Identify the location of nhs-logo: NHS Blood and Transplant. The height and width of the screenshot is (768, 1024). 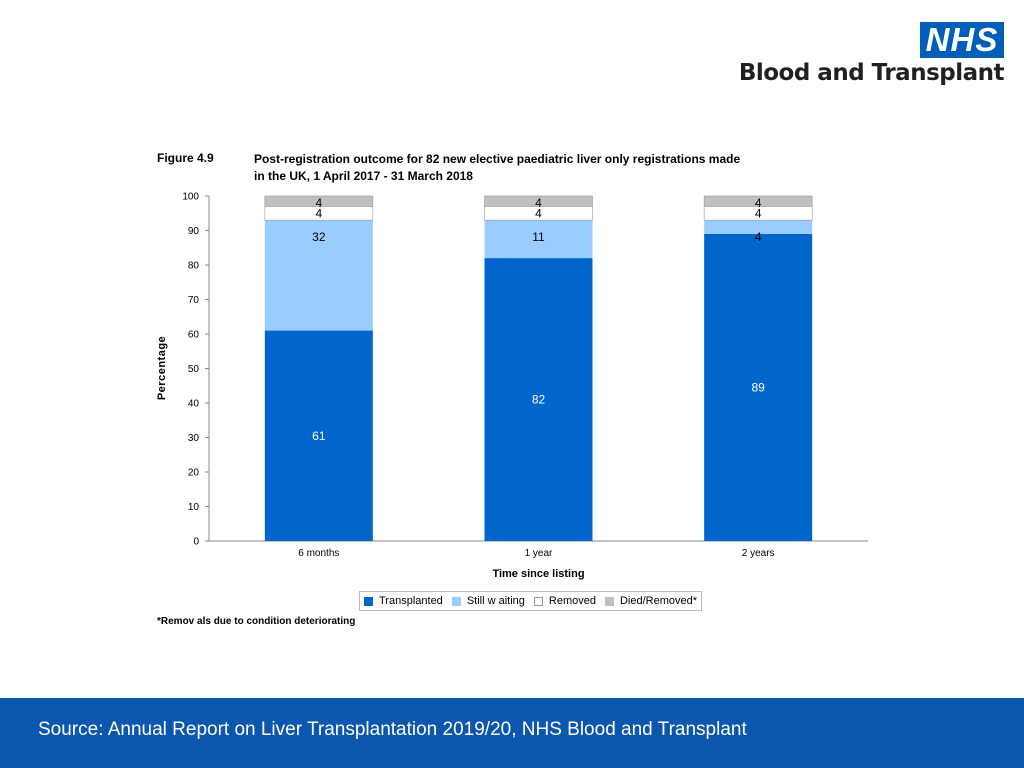
(872, 55).